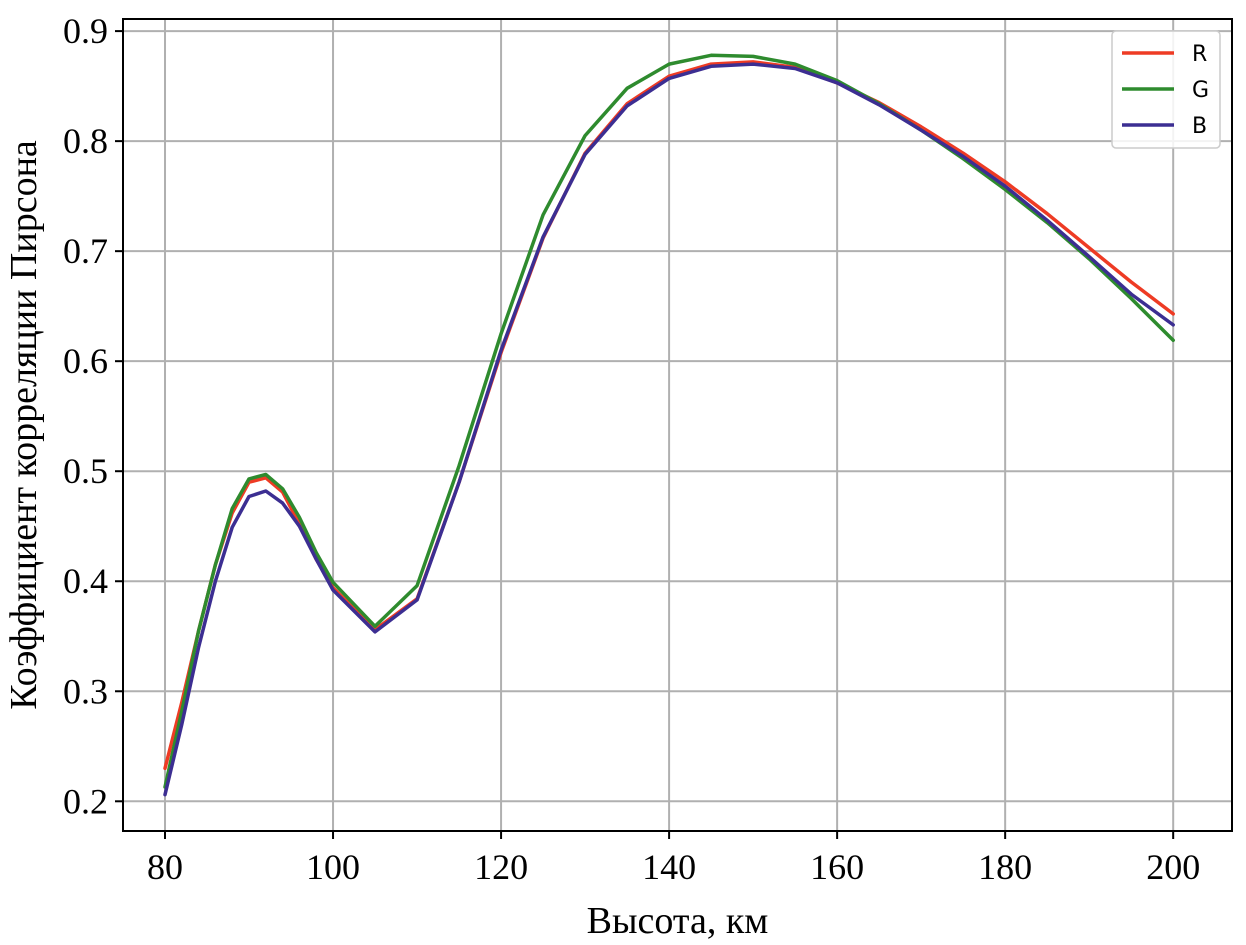 Image resolution: width=1246 pixels, height=945 pixels. What do you see at coordinates (85, 31) in the screenshot?
I see `y-tick-label: 0.9` at bounding box center [85, 31].